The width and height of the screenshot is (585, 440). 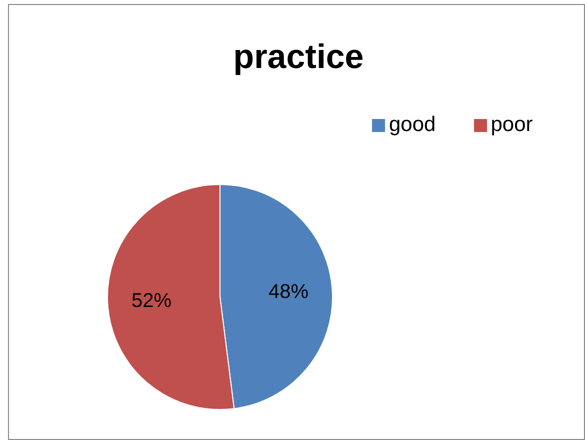 I want to click on data-label: 48%, so click(x=288, y=292).